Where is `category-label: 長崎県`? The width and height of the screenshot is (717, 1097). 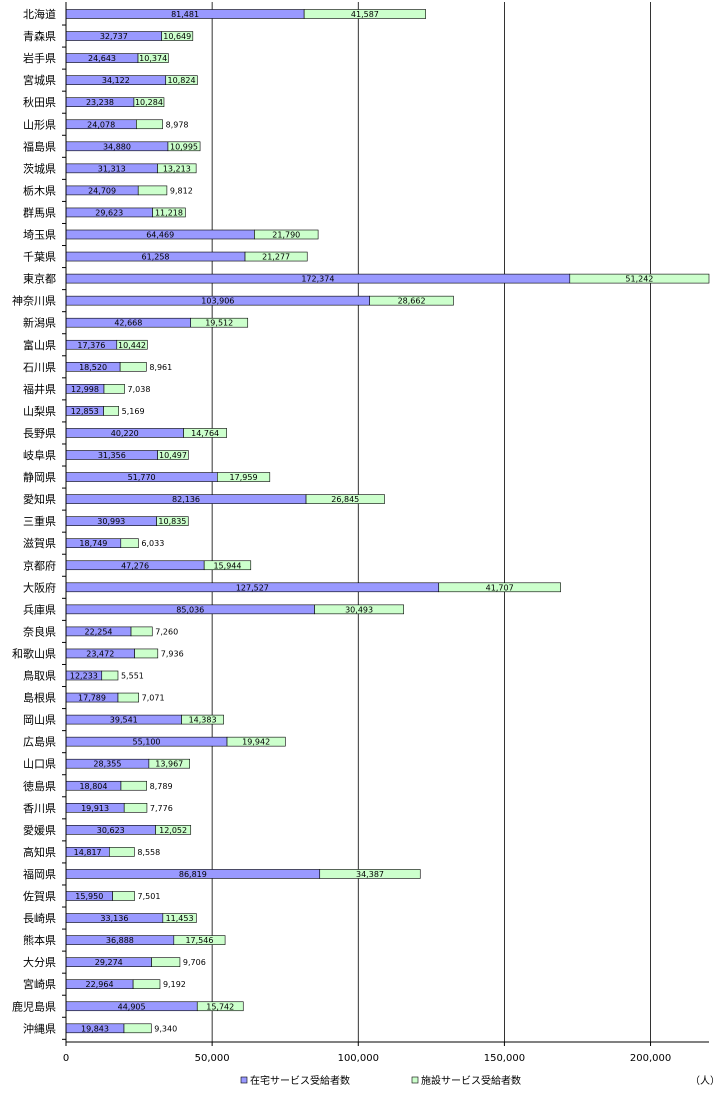 category-label: 長崎県 is located at coordinates (39, 918).